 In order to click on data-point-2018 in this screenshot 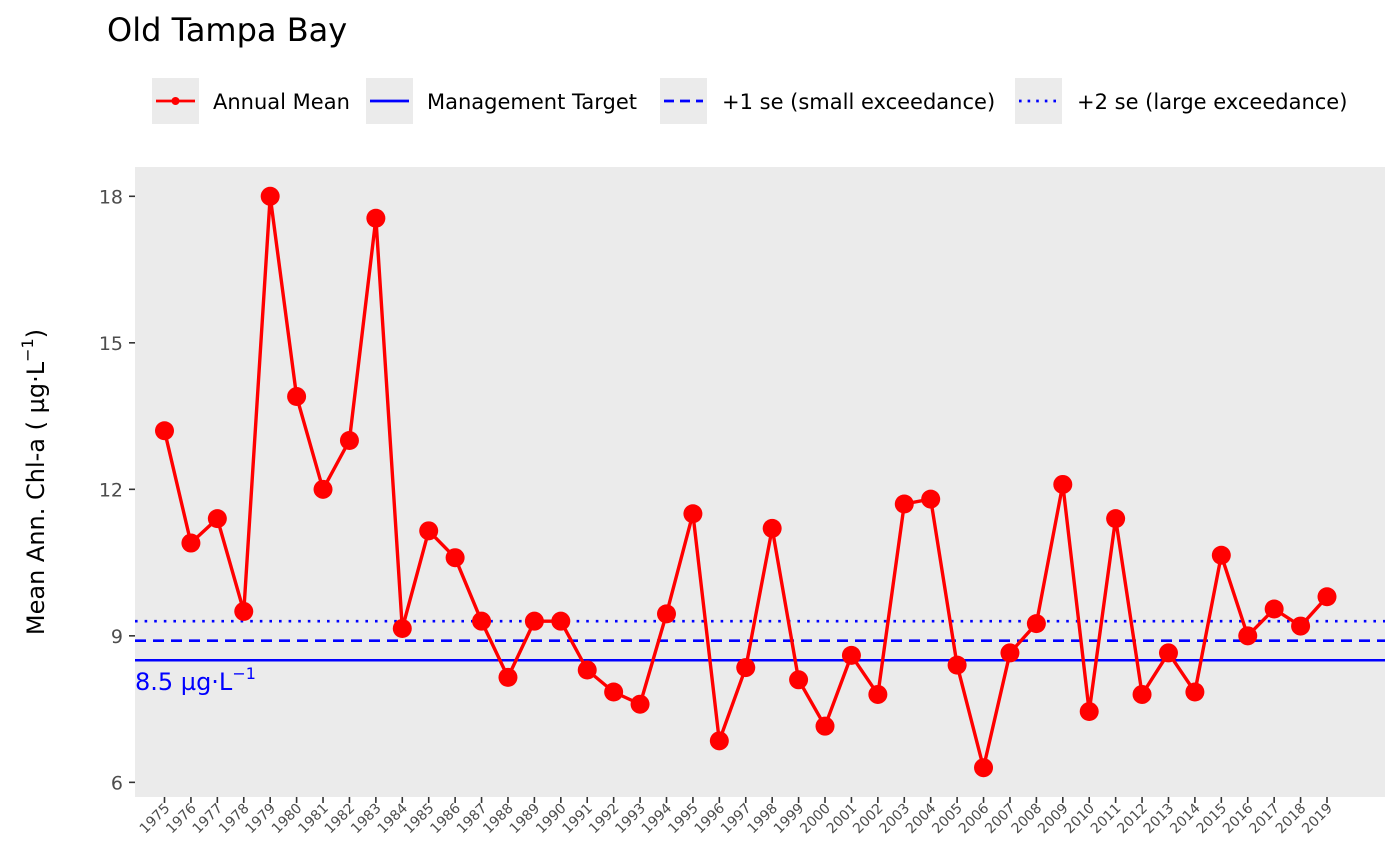, I will do `click(1301, 626)`.